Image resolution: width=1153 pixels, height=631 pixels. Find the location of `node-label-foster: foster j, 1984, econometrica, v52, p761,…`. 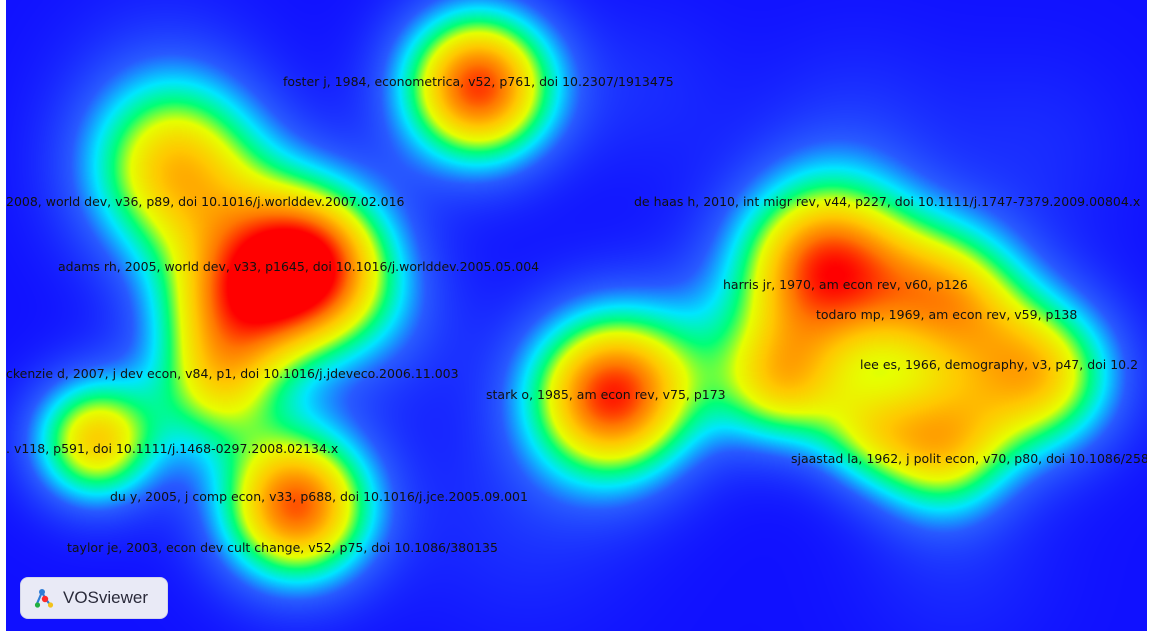

node-label-foster: foster j, 1984, econometrica, v52, p761,… is located at coordinates (478, 81).